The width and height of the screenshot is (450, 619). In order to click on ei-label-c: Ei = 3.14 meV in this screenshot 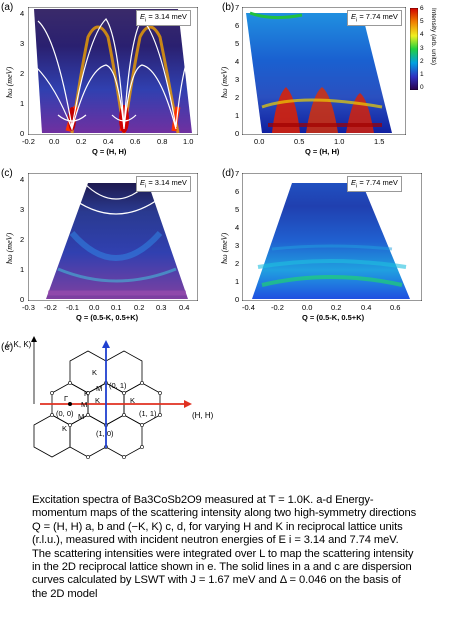, I will do `click(163, 184)`.